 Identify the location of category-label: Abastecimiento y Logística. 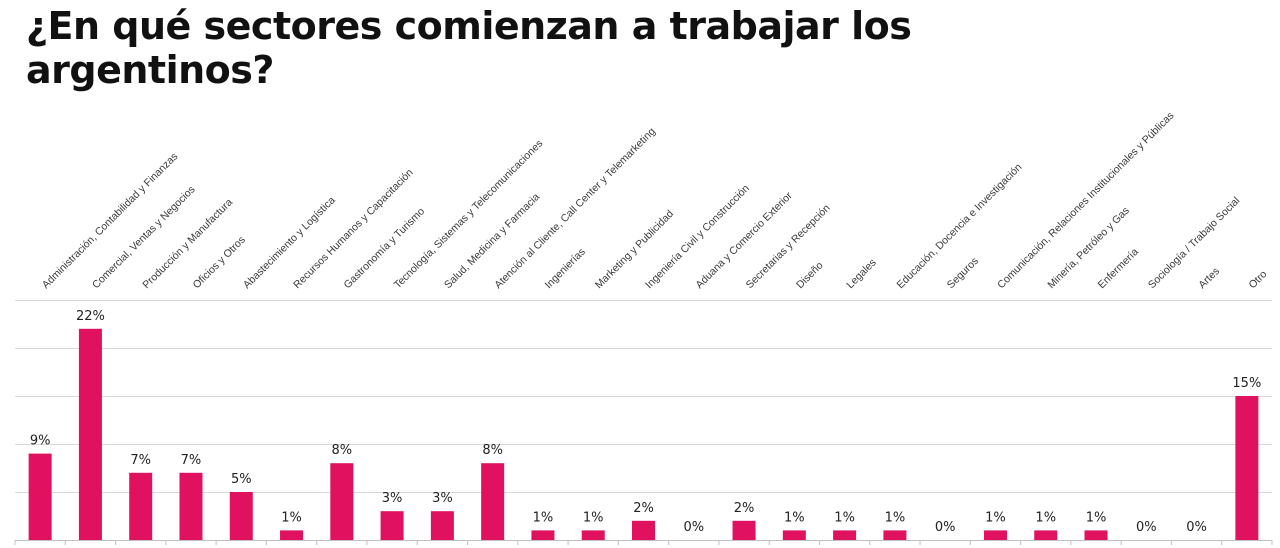
(289, 242).